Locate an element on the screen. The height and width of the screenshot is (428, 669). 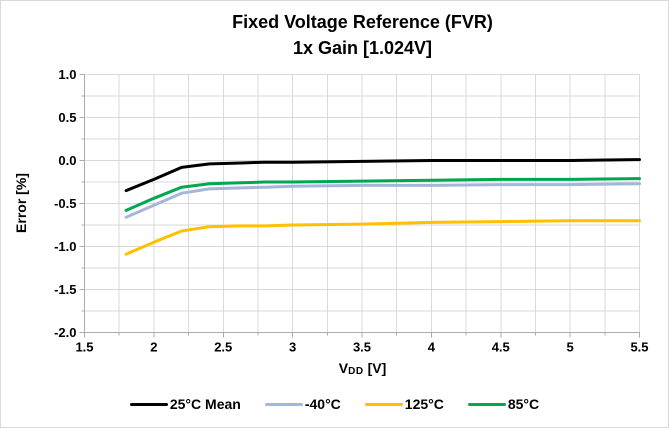
y-tick-label: -1.5 is located at coordinates (65, 289).